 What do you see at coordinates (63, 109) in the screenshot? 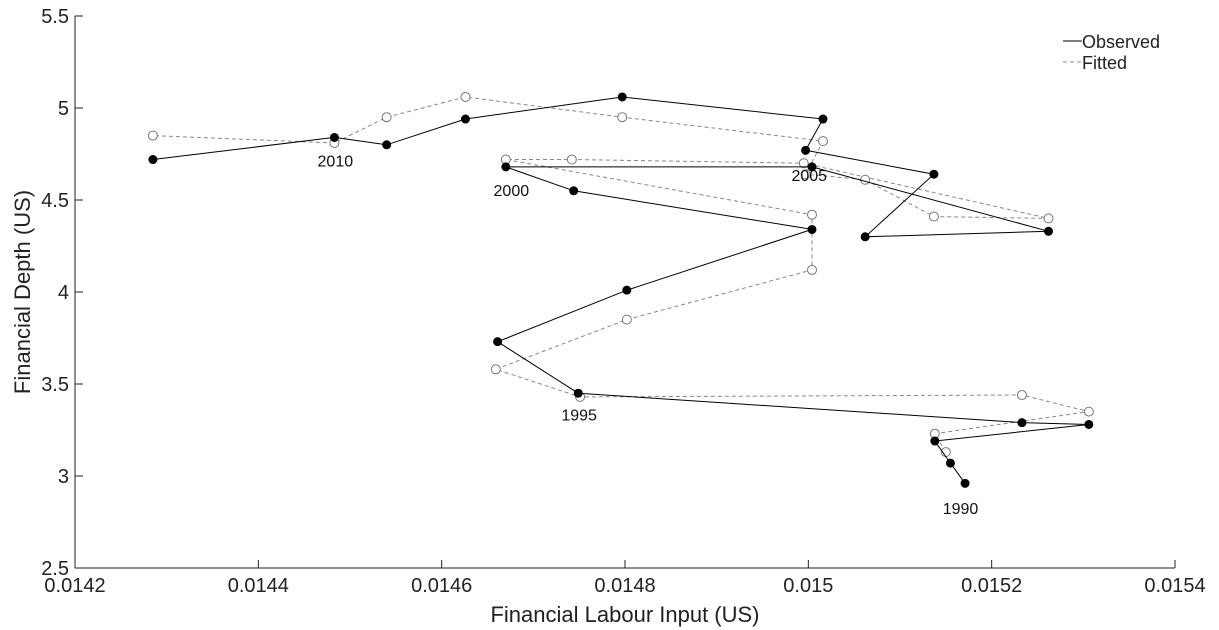
I see `y-tick-label: 5` at bounding box center [63, 109].